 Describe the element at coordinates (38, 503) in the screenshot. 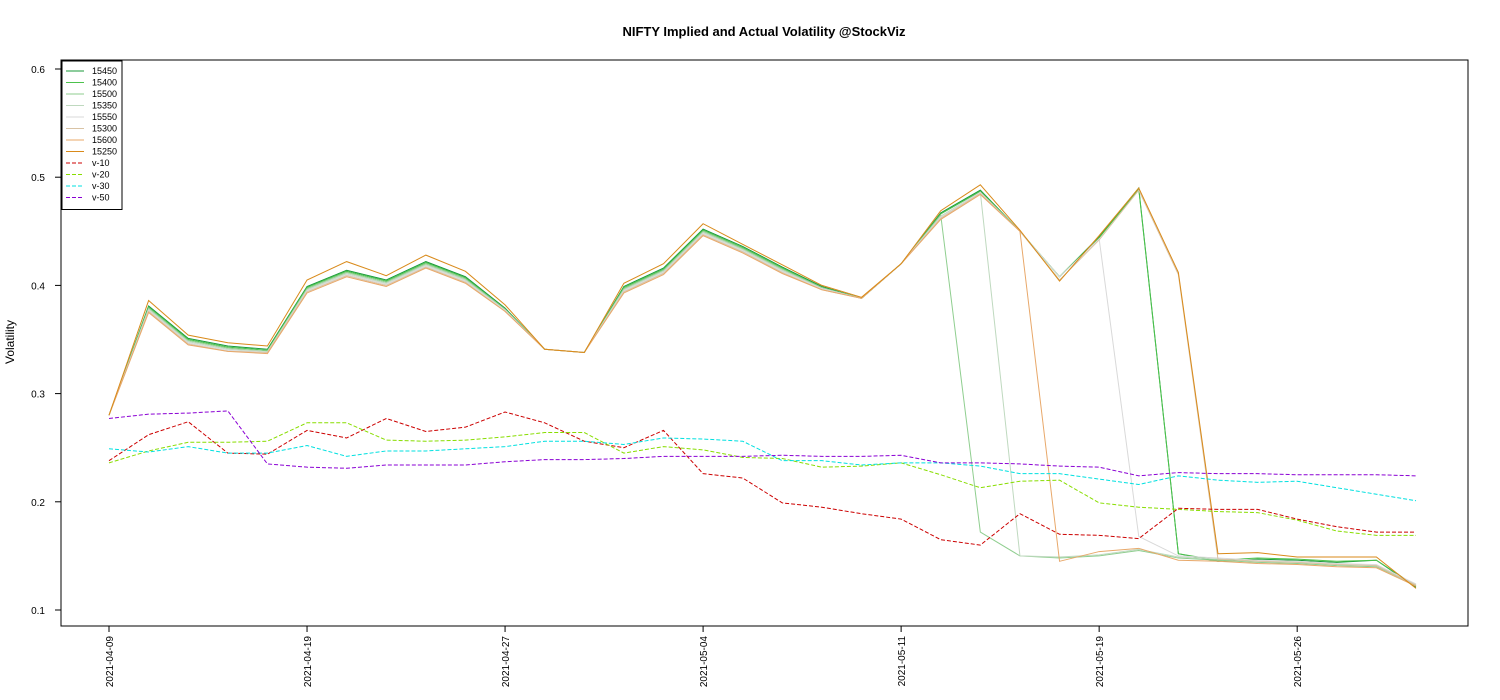

I see `y-tick-label: 0.2` at that location.